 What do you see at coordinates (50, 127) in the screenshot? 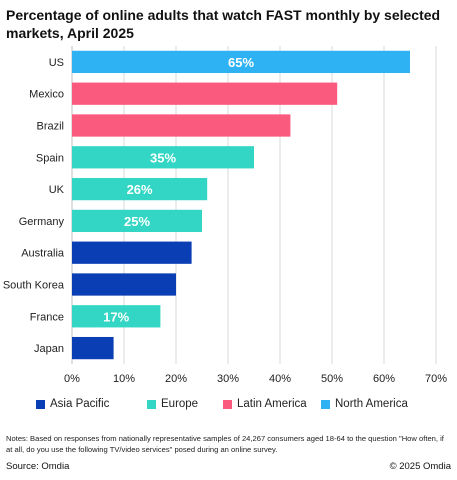
I see `category-label: Brazil` at bounding box center [50, 127].